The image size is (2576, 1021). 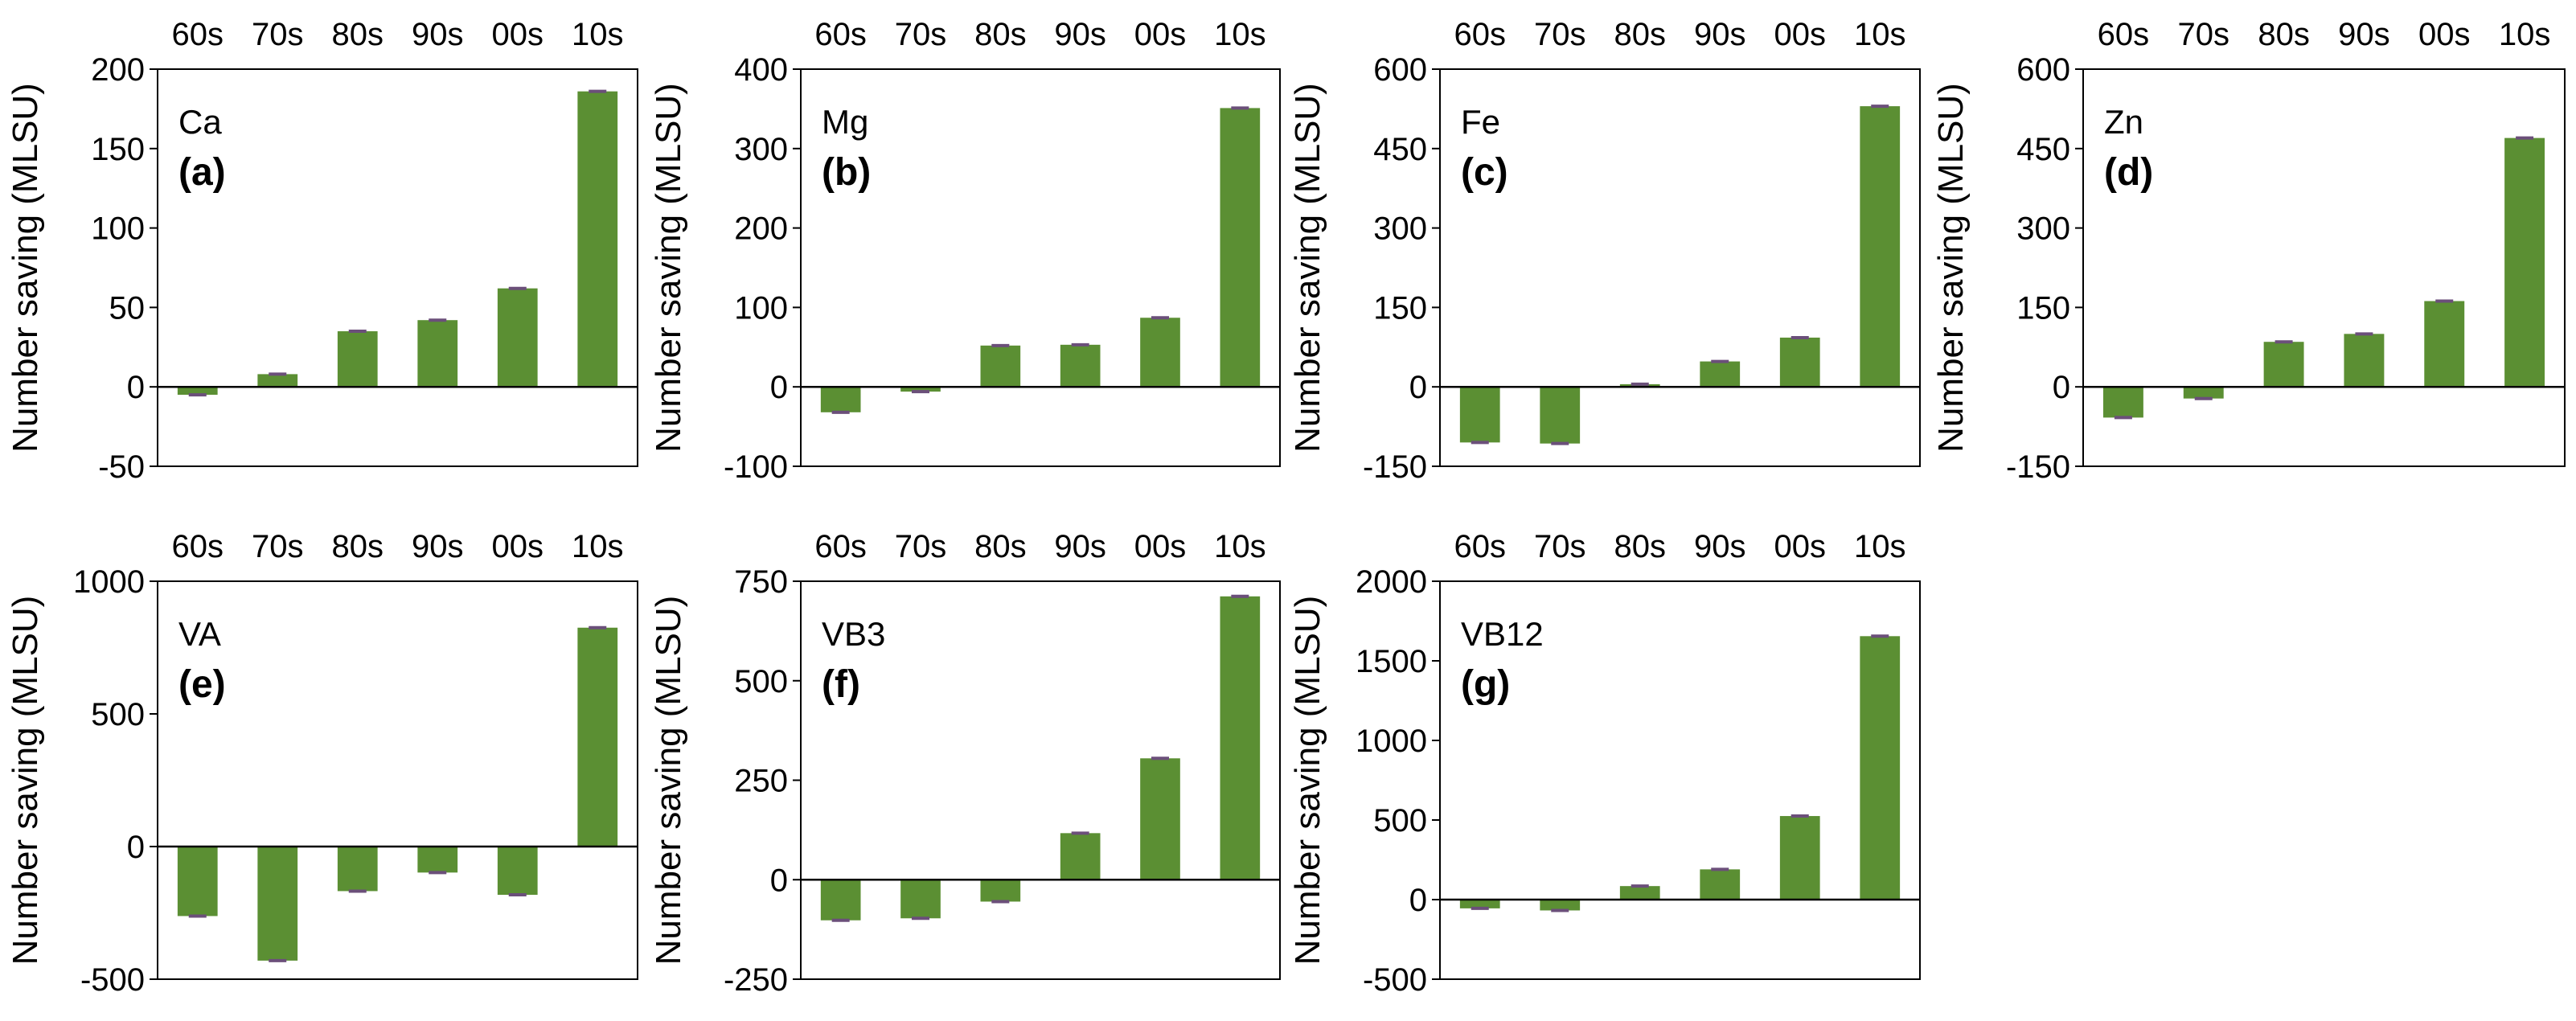 I want to click on panel-label: (b), so click(x=846, y=172).